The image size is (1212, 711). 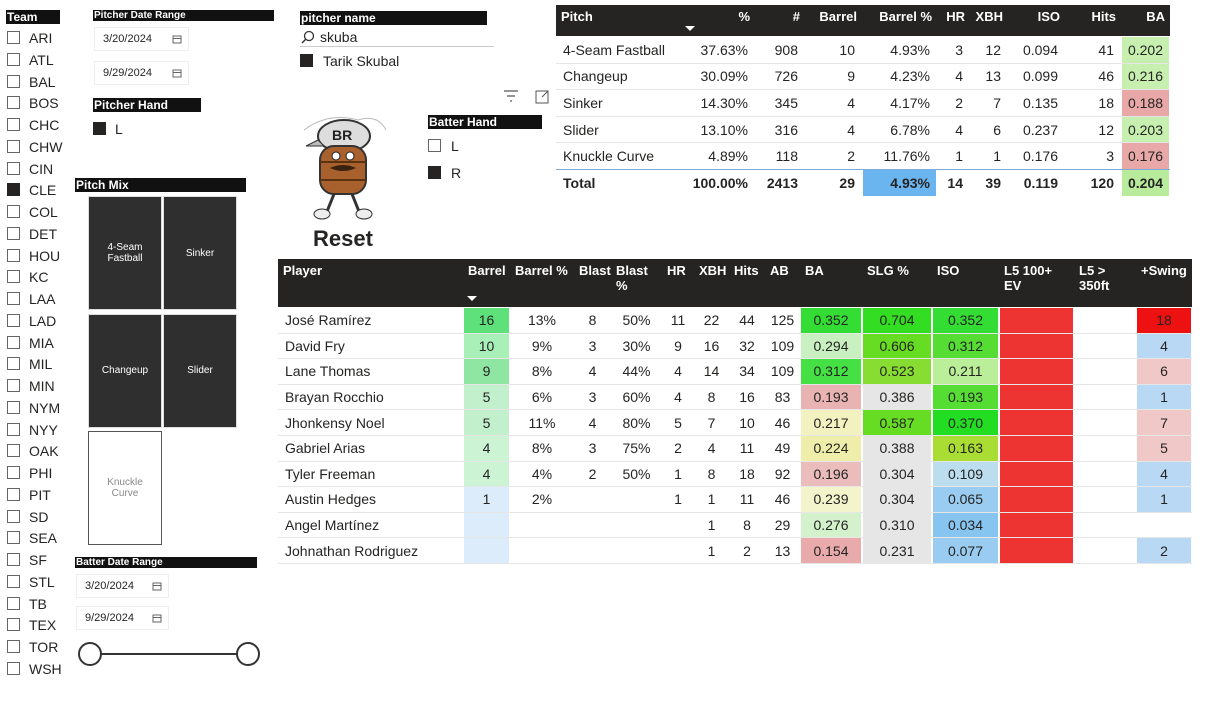 I want to click on slicer-option: COL, so click(x=43, y=212).